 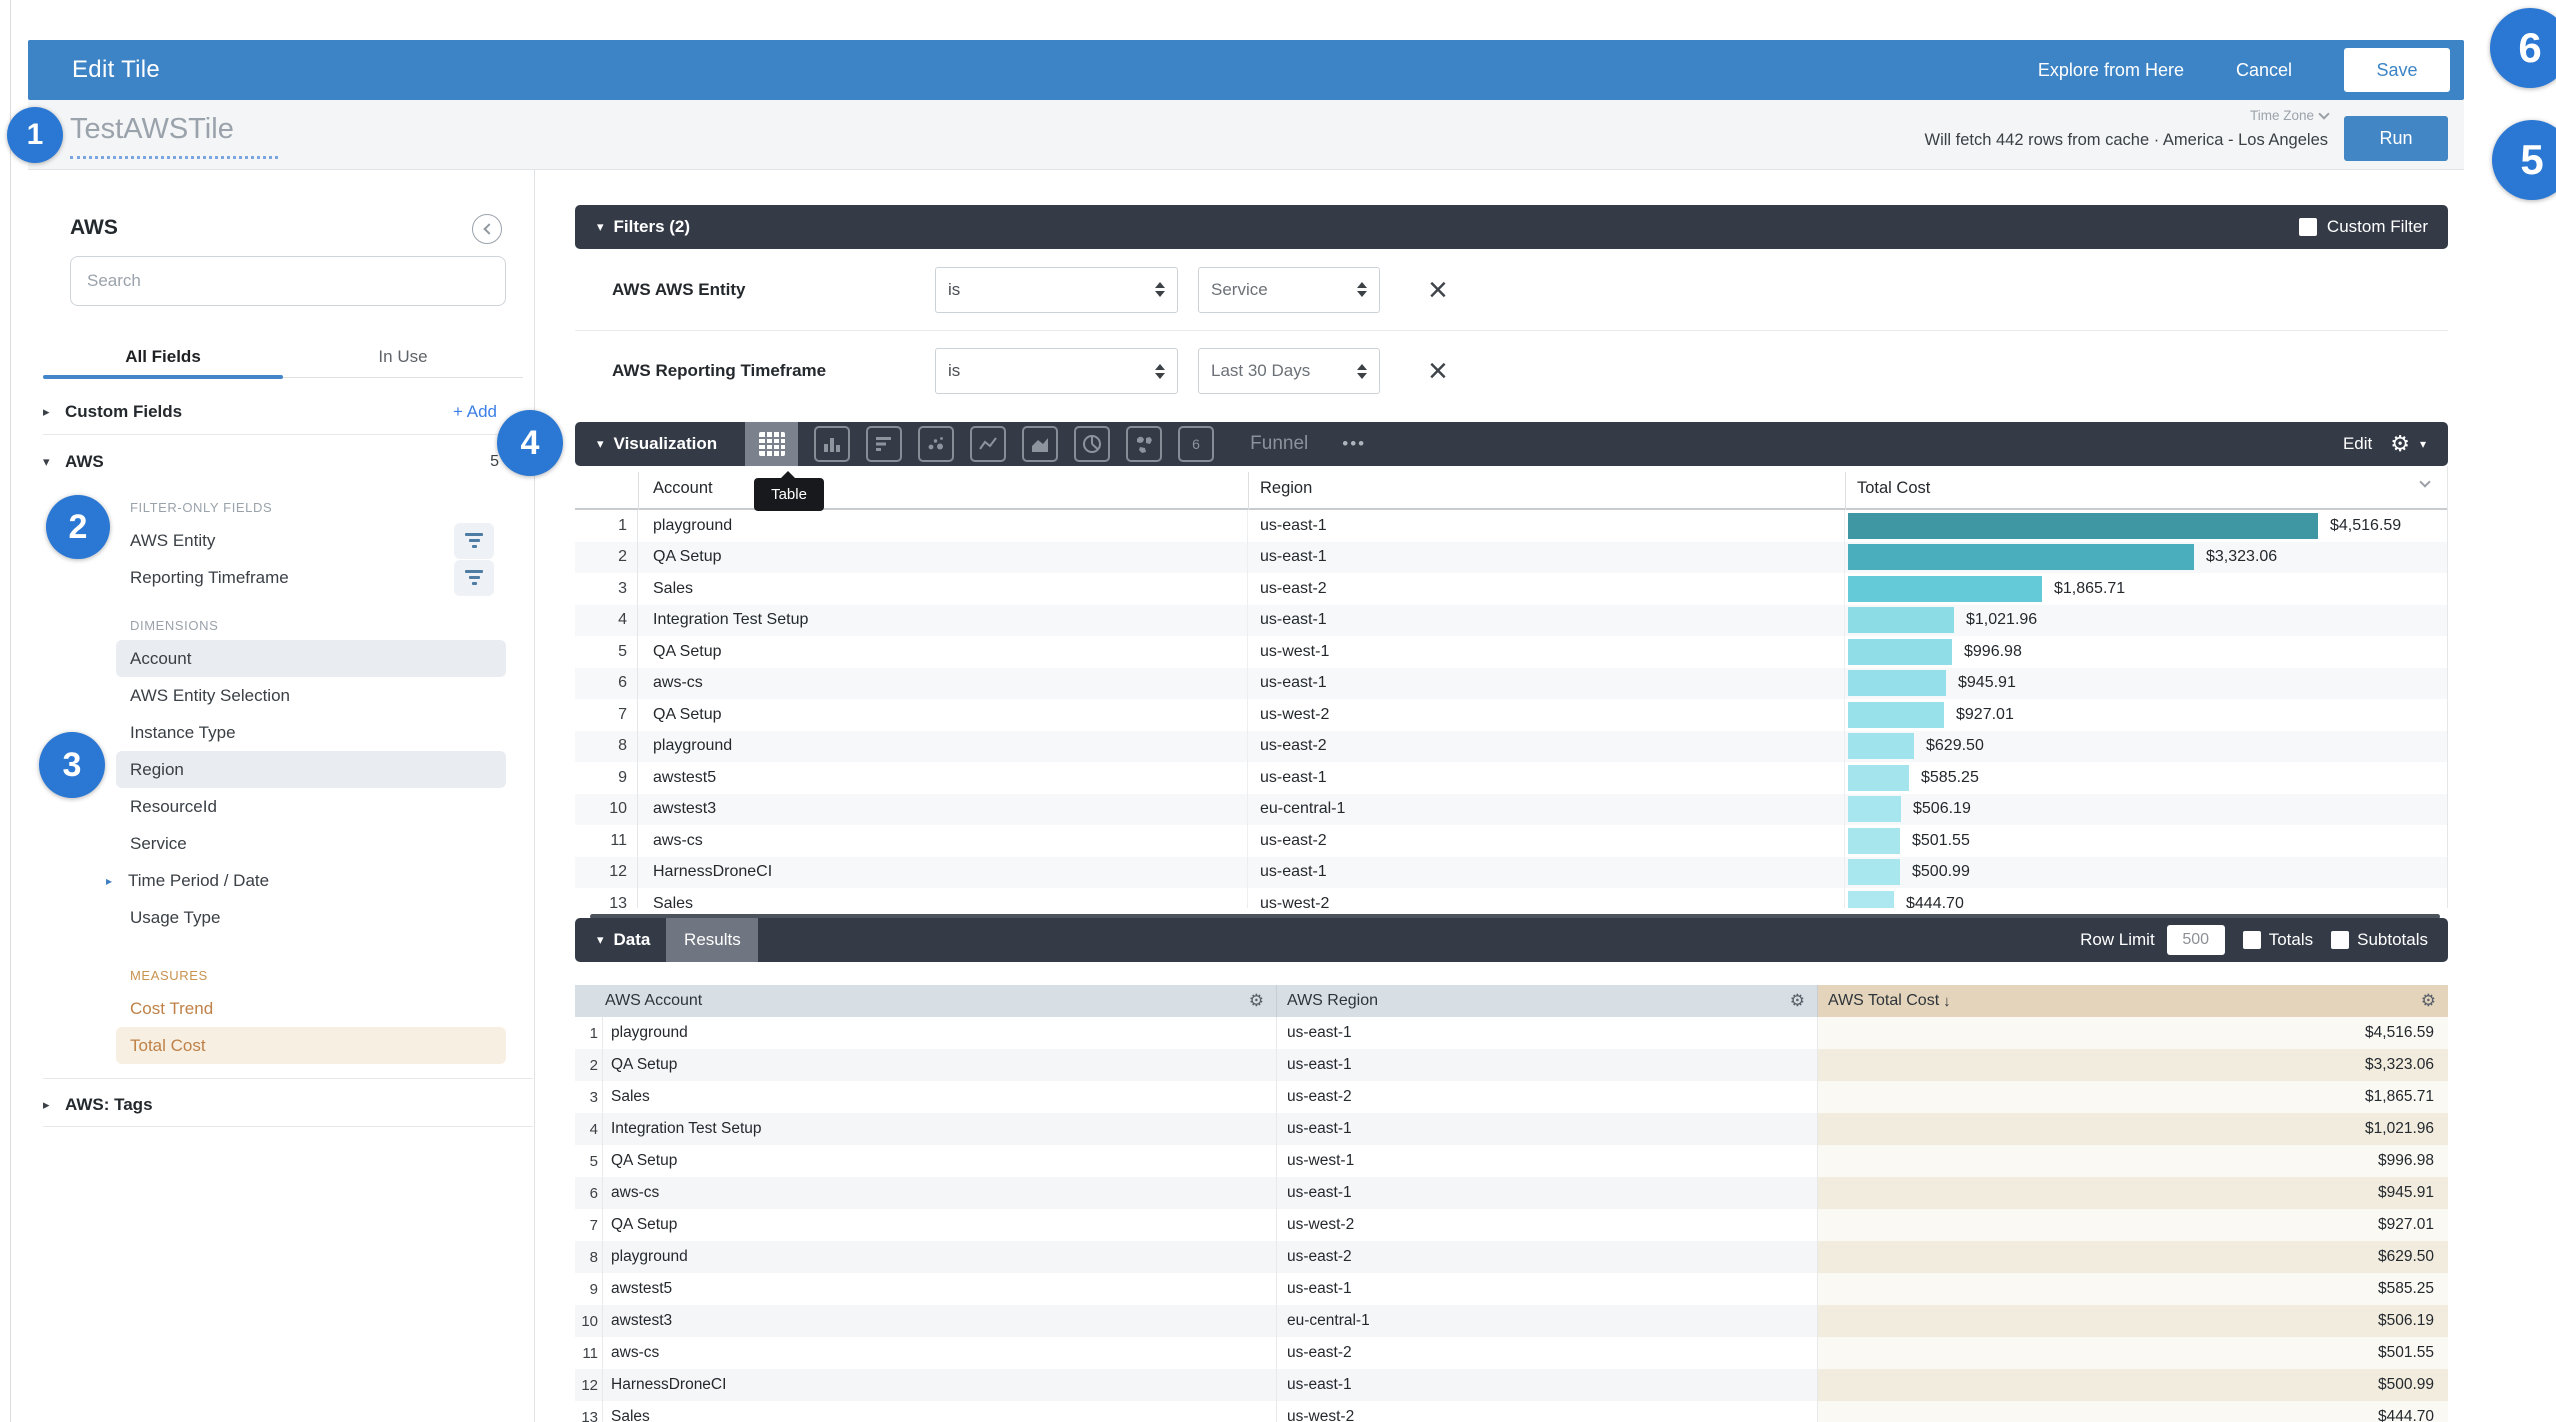 What do you see at coordinates (772, 444) in the screenshot?
I see `table-viz-icon` at bounding box center [772, 444].